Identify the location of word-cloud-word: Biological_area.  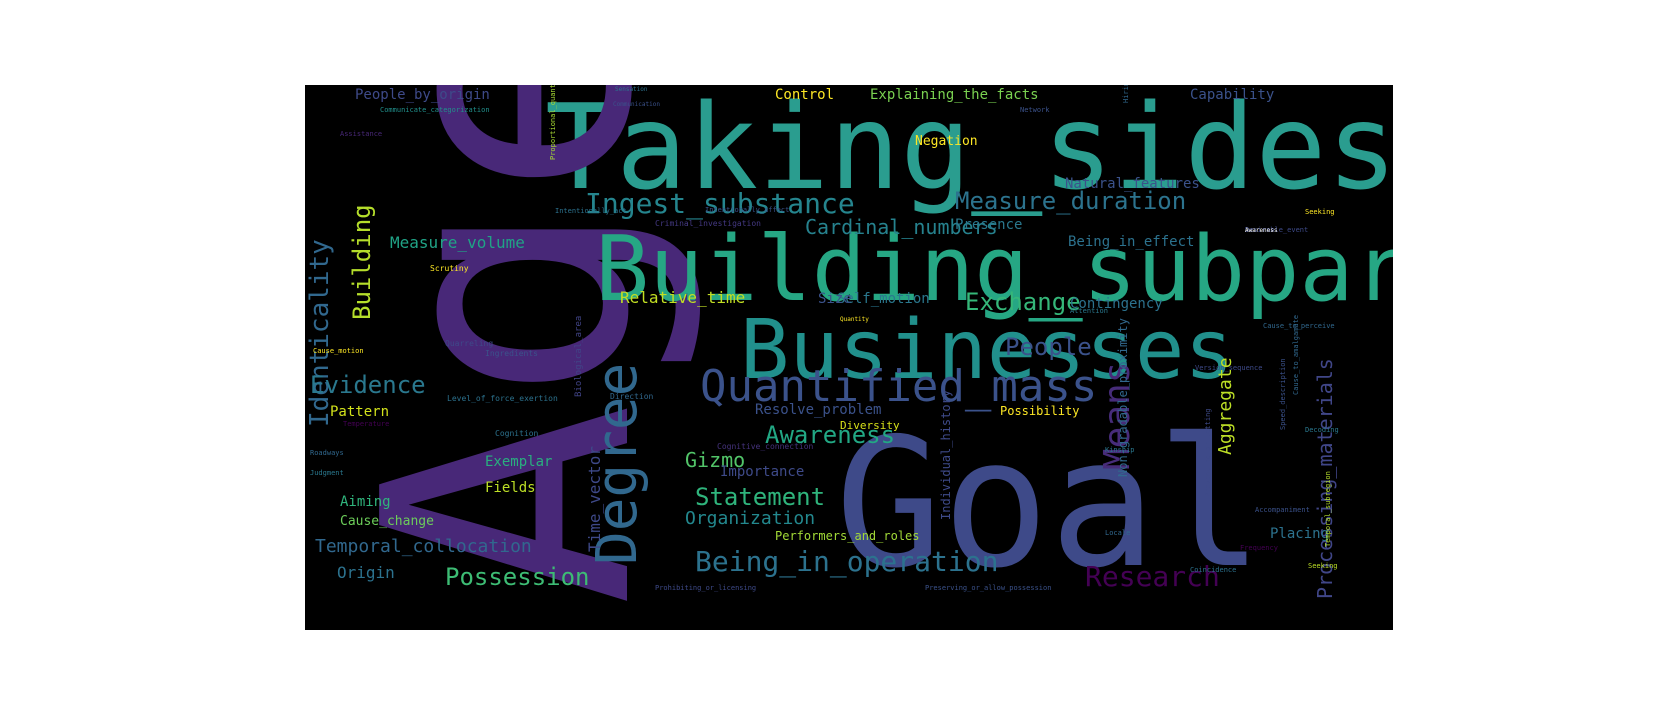
(579, 356).